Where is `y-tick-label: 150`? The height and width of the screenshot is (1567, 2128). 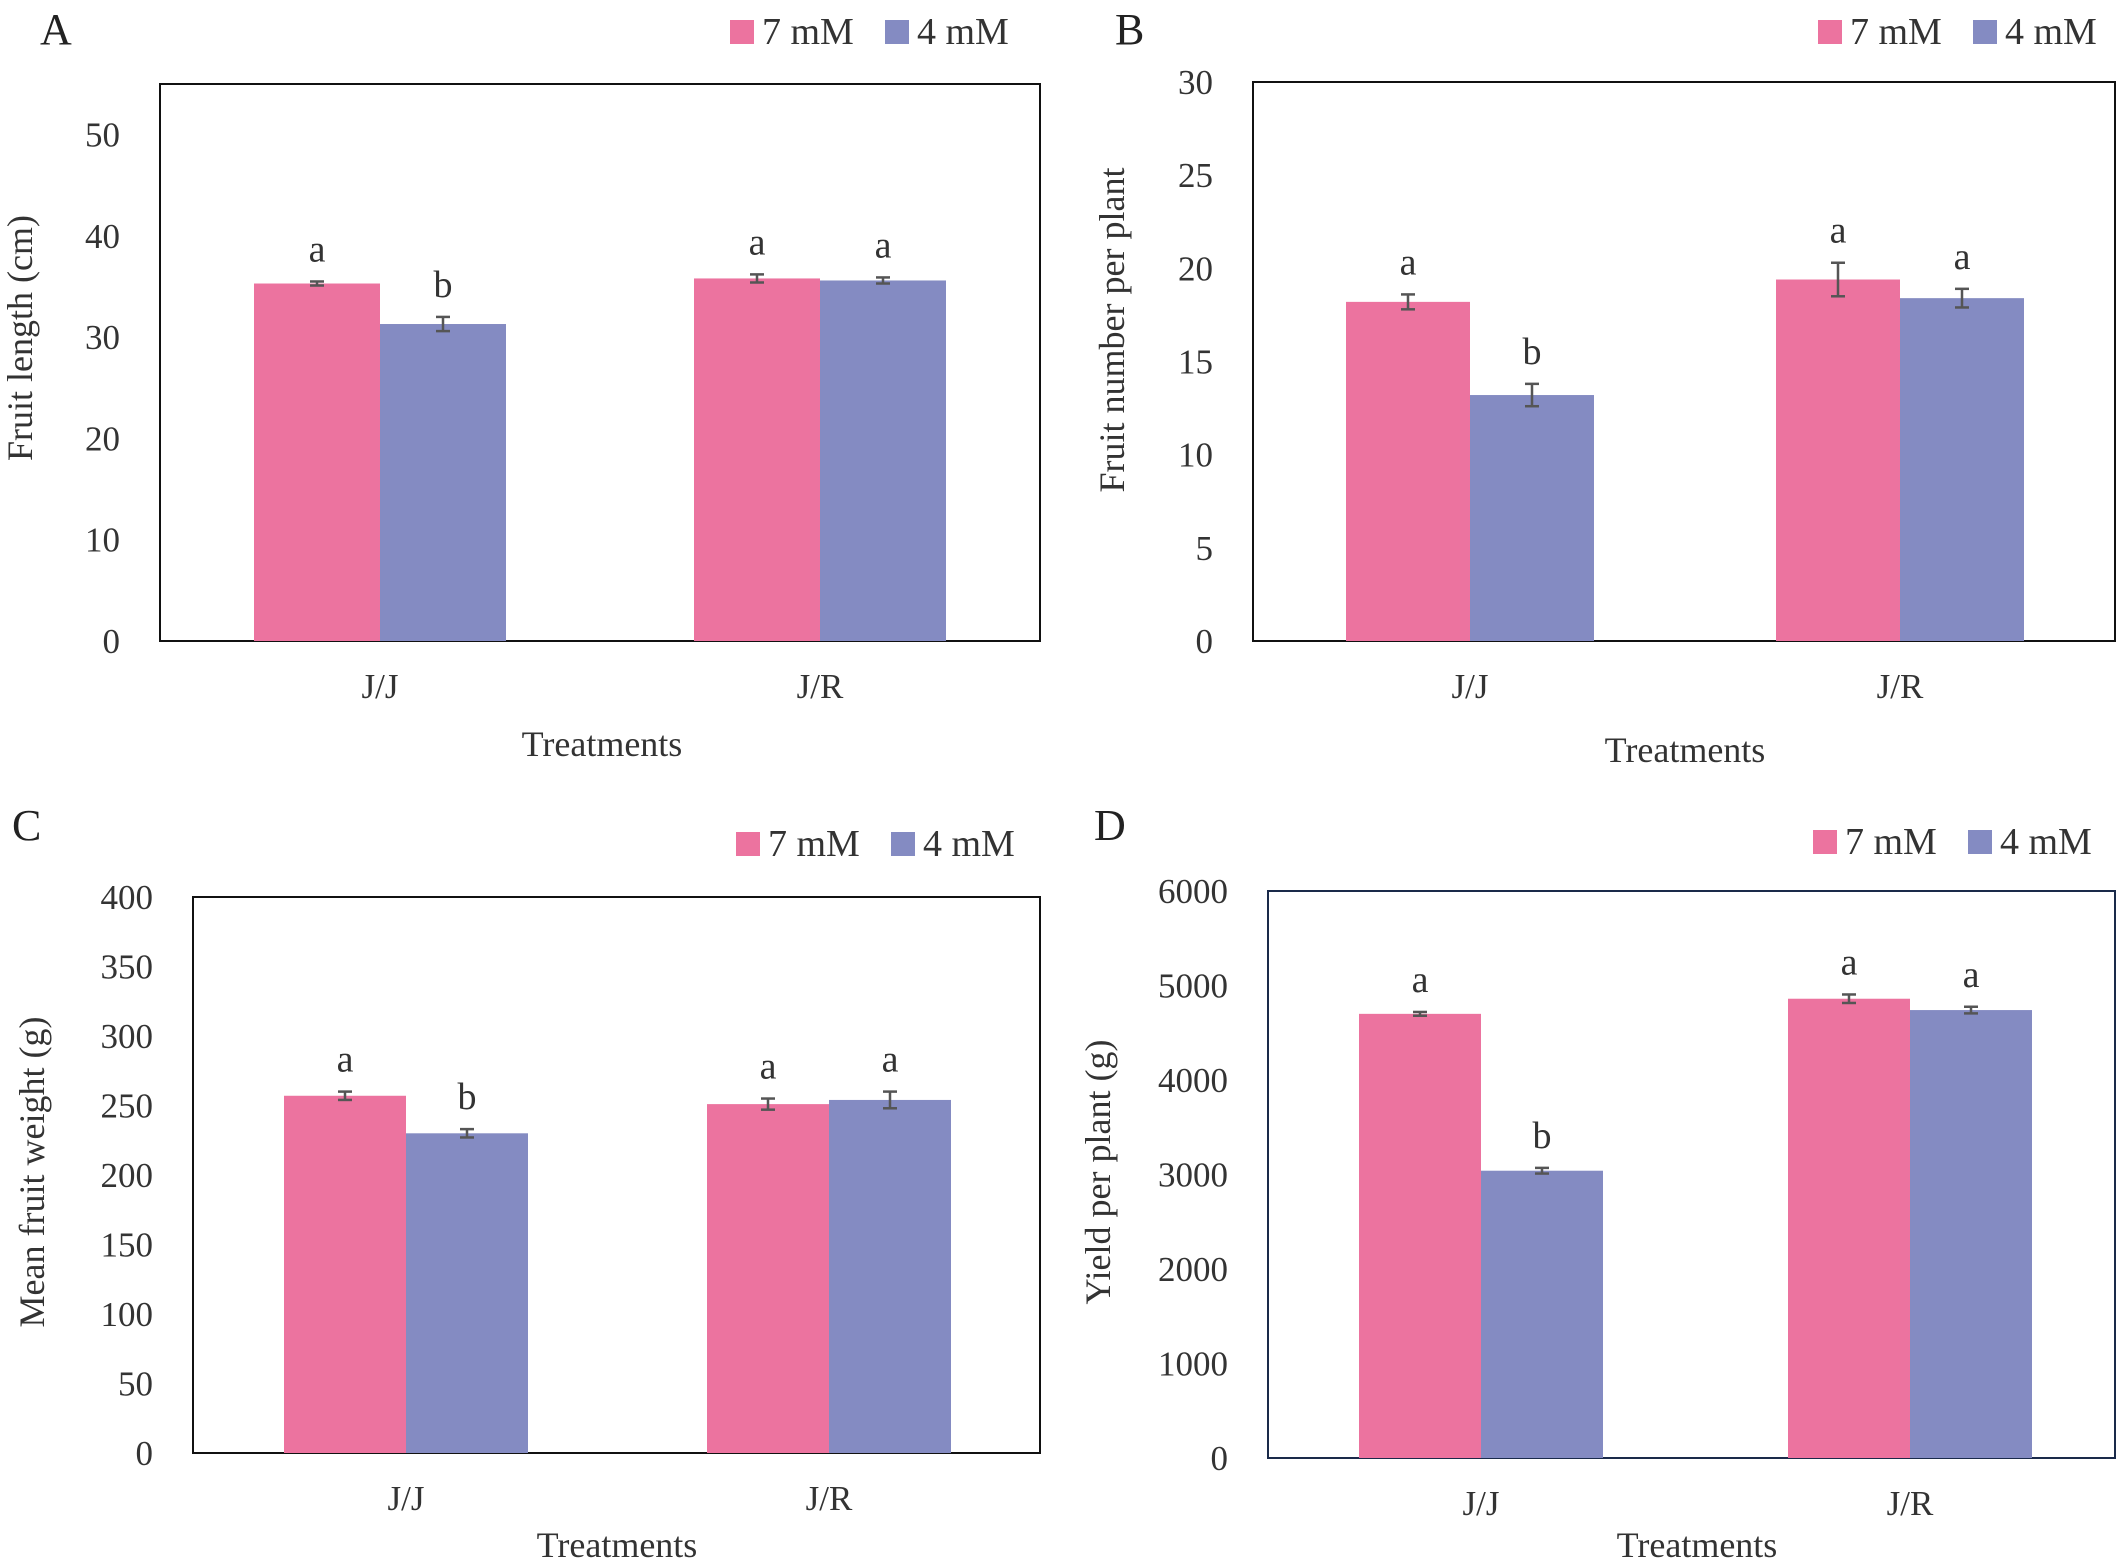
y-tick-label: 150 is located at coordinates (127, 1245).